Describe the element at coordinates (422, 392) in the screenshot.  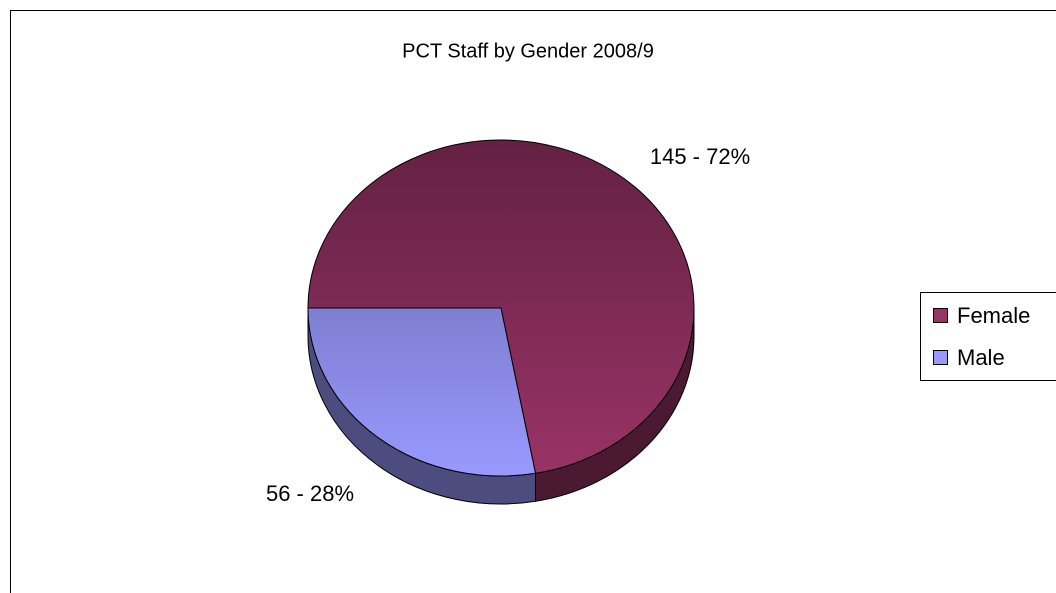
I see `slice-shade` at that location.